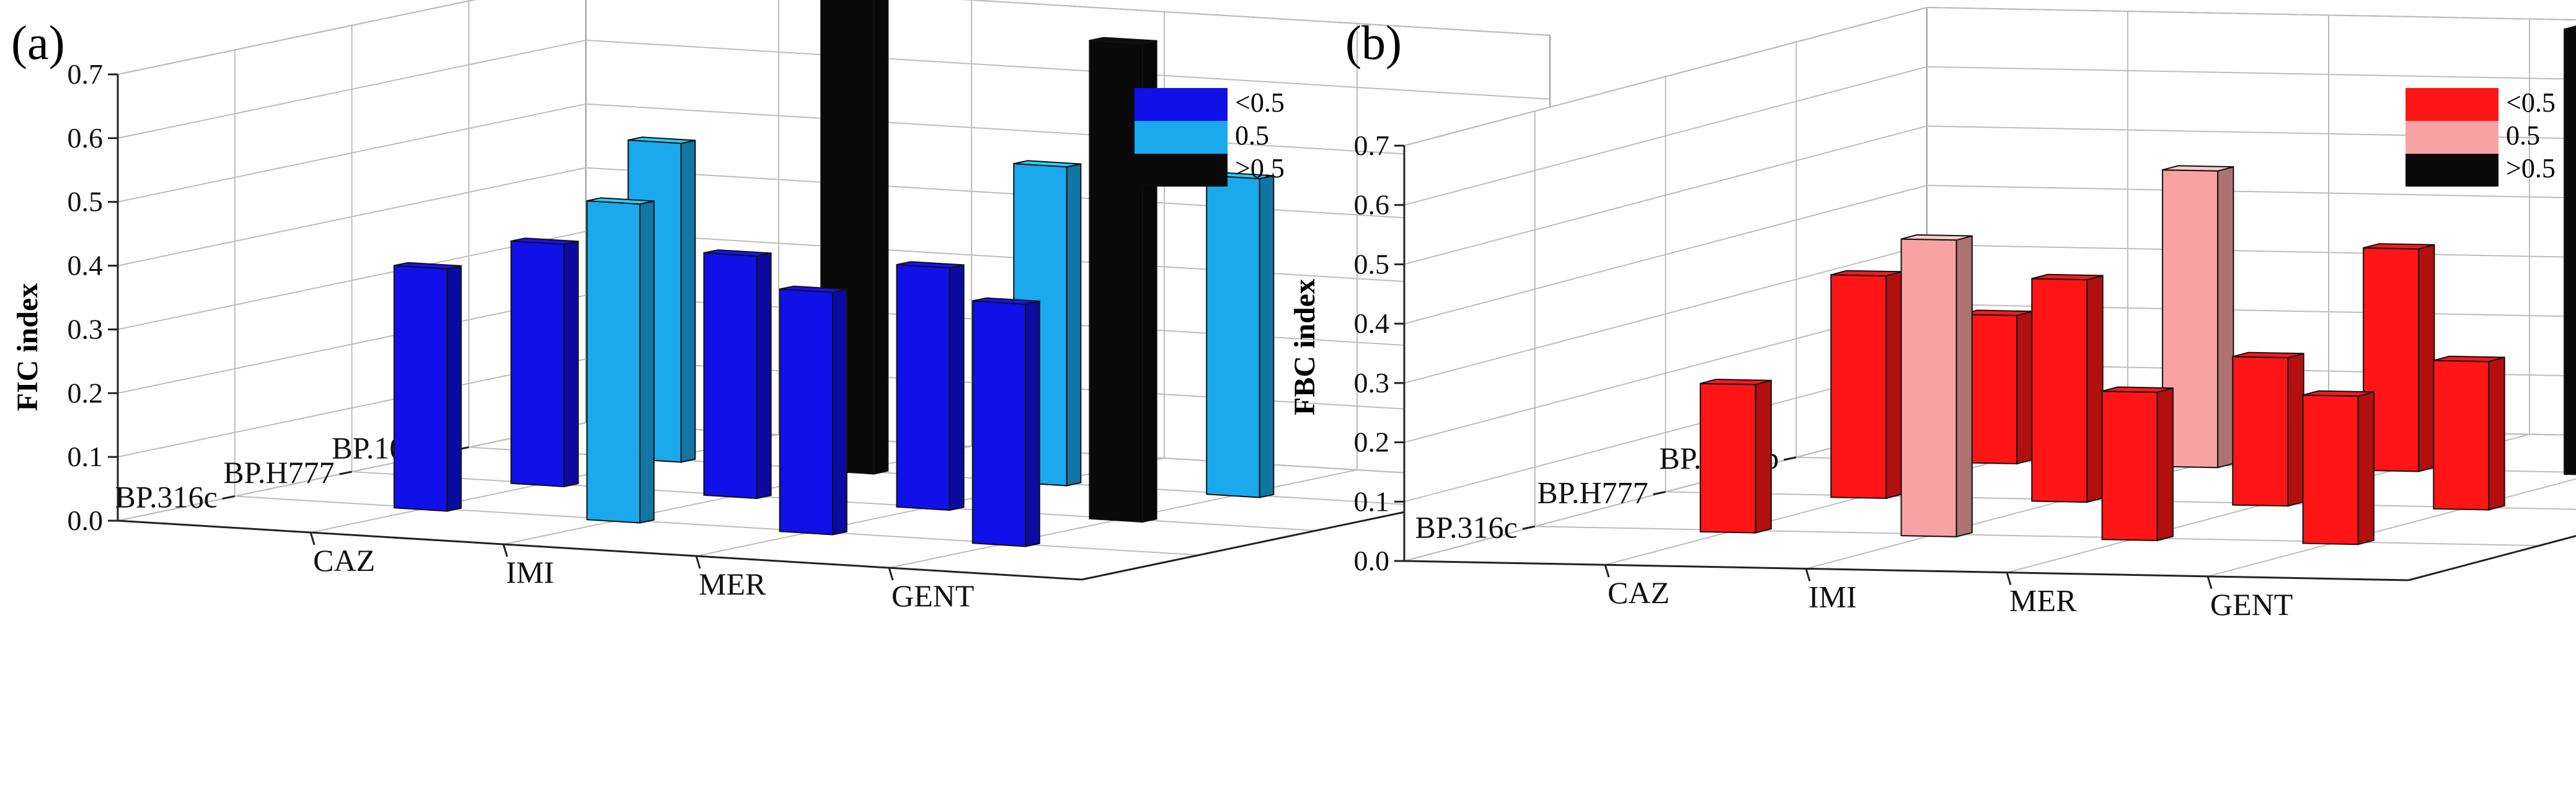 This screenshot has height=786, width=2576. What do you see at coordinates (1374, 42) in the screenshot?
I see `panel-label: (b)` at bounding box center [1374, 42].